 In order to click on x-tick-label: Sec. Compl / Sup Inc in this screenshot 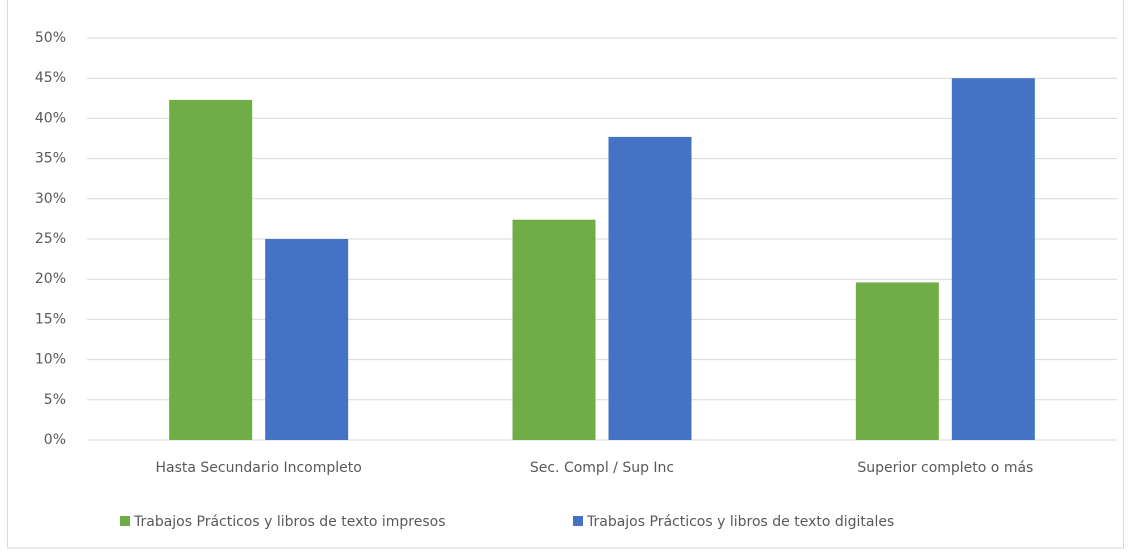, I will do `click(602, 468)`.